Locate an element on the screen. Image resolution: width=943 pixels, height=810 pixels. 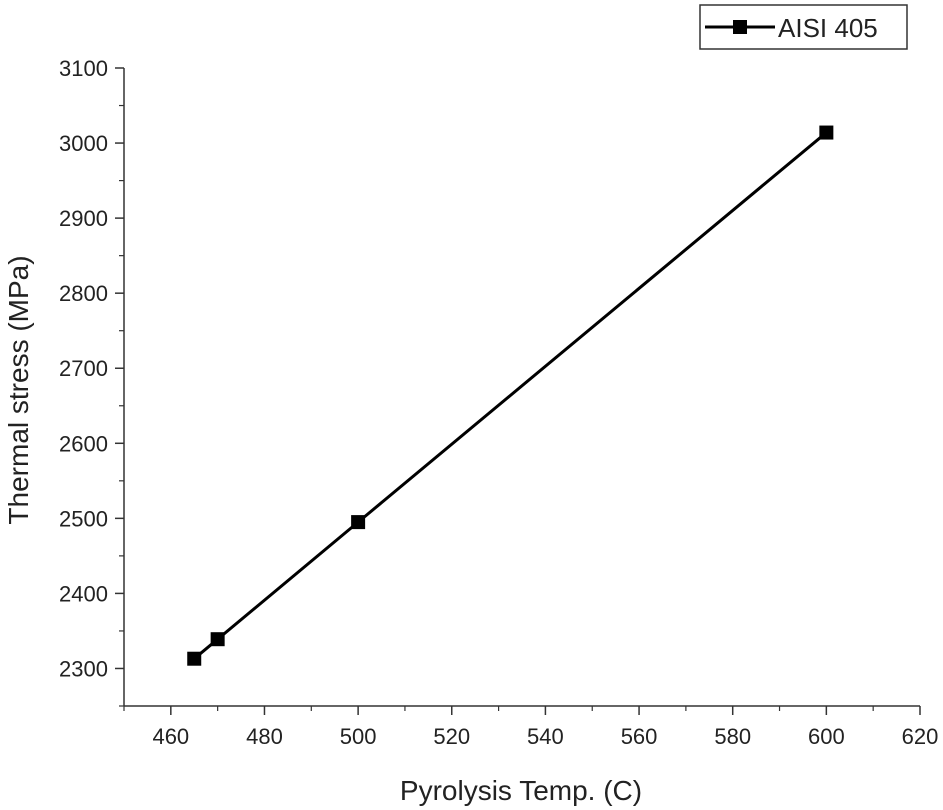
y-tick-label: 2900 is located at coordinates (83, 218).